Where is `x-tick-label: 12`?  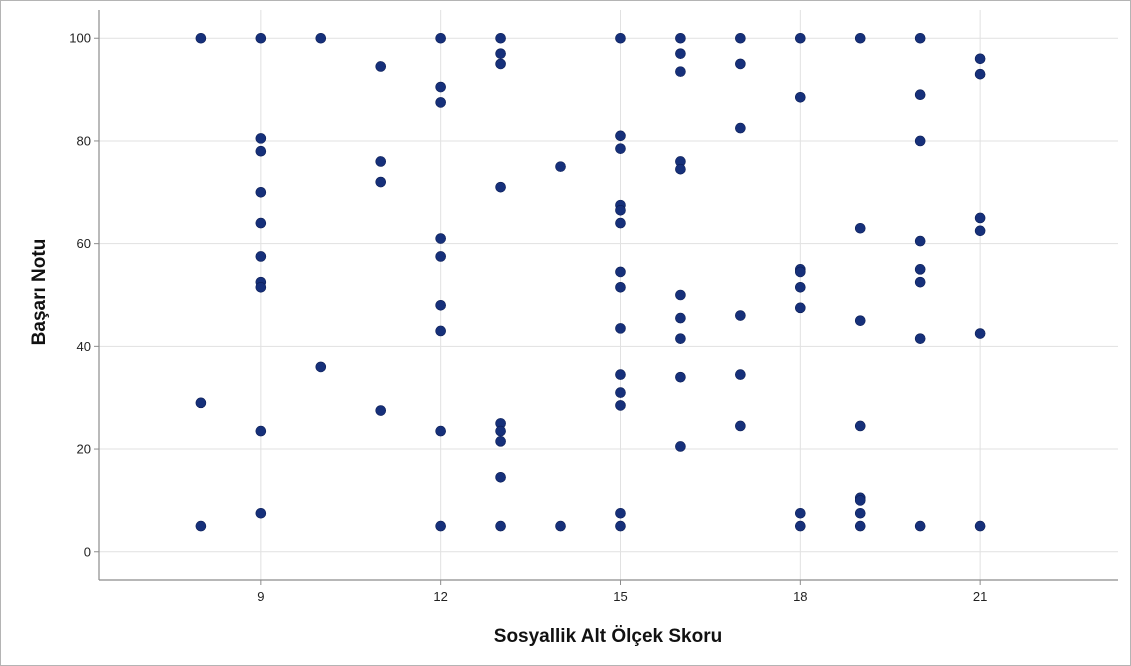 x-tick-label: 12 is located at coordinates (440, 596).